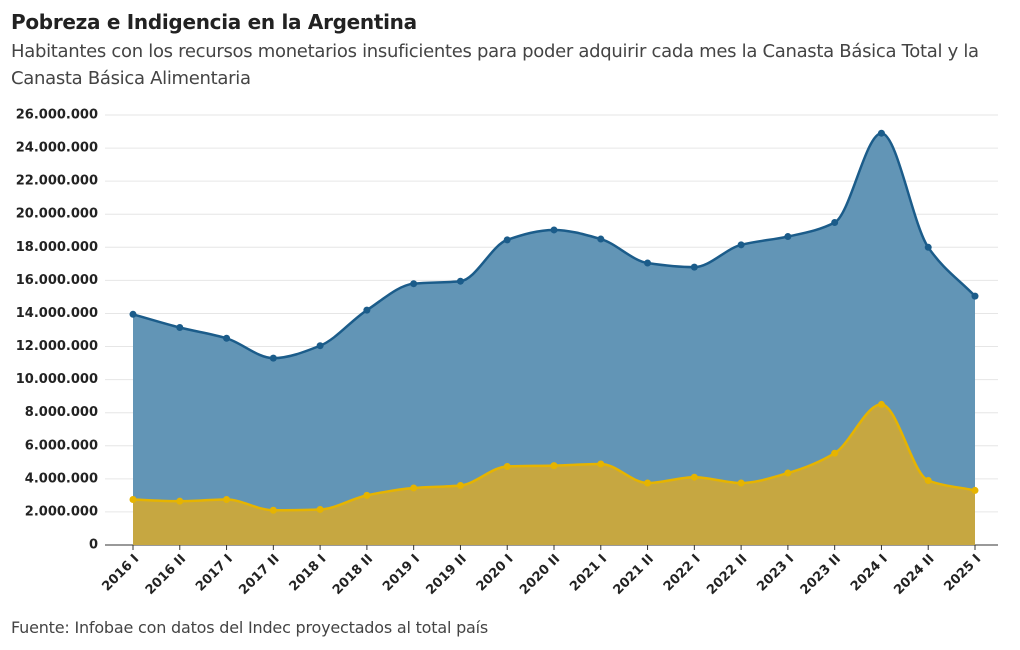  I want to click on chart-title: Pobreza e Indigencia en la Argentina, so click(214, 22).